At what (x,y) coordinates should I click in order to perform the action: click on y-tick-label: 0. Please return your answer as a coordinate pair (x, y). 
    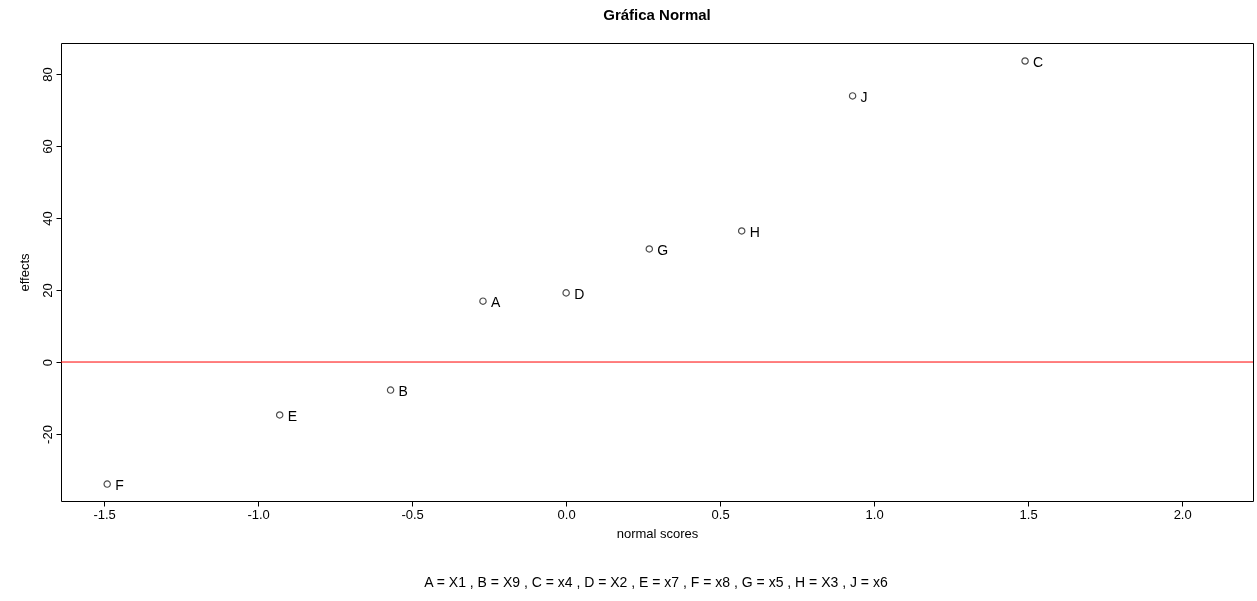
    Looking at the image, I should click on (47, 362).